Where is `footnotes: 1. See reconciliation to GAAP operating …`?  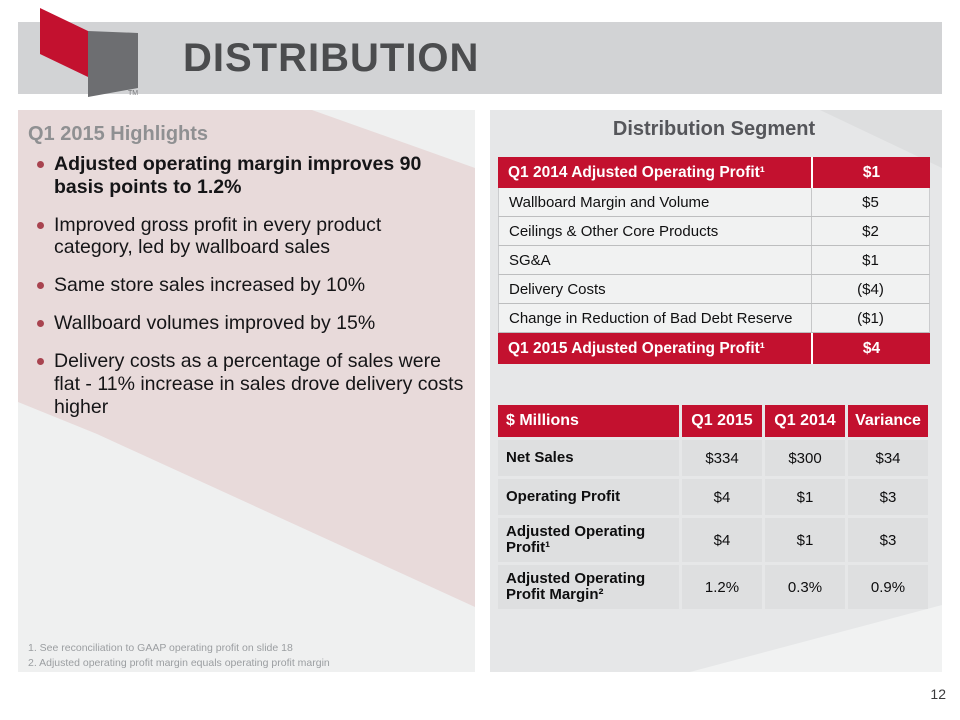 footnotes: 1. See reconciliation to GAAP operating … is located at coordinates (179, 655).